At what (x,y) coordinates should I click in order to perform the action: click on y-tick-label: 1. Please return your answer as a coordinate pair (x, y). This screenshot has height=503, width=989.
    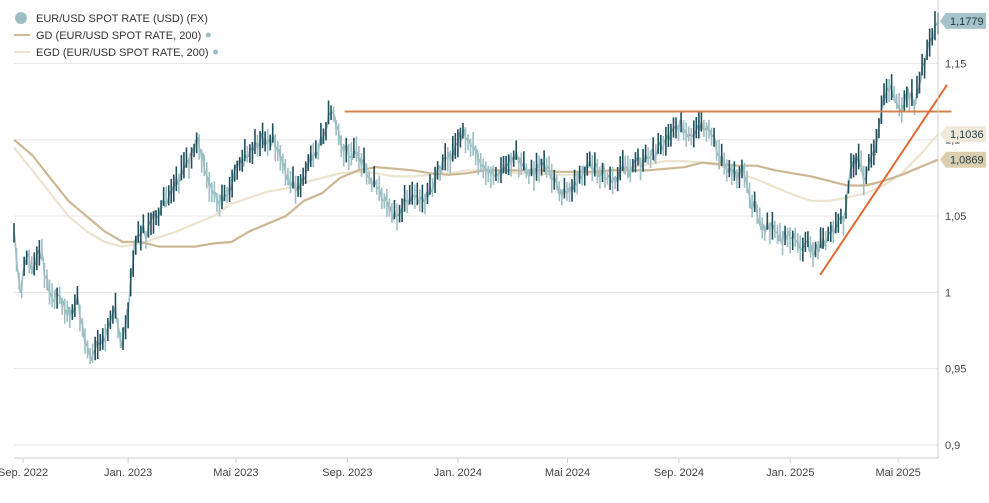
    Looking at the image, I should click on (948, 293).